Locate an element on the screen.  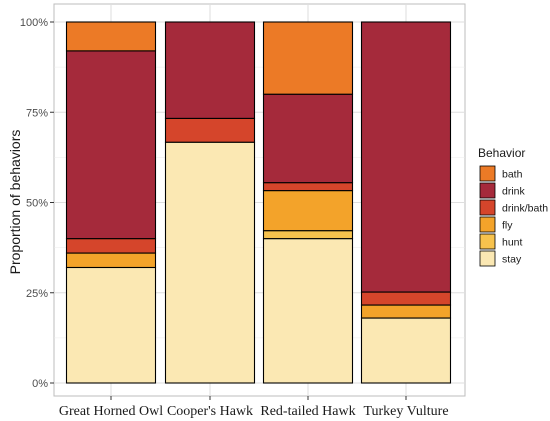
y-tick-label: 75% is located at coordinates (37, 113).